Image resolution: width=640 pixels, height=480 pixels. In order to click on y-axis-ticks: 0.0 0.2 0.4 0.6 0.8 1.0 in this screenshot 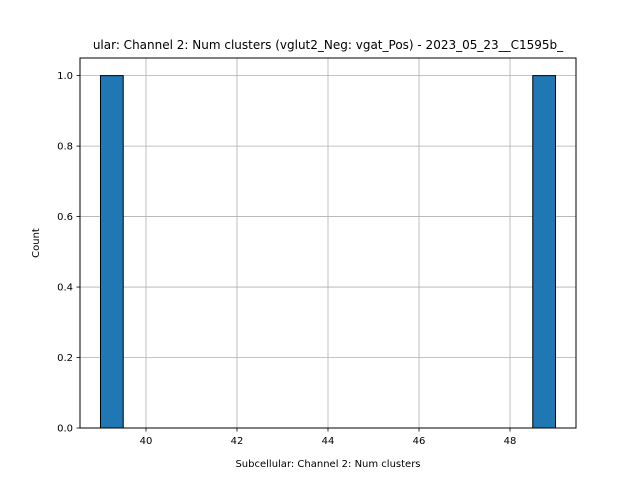, I will do `click(68, 253)`.